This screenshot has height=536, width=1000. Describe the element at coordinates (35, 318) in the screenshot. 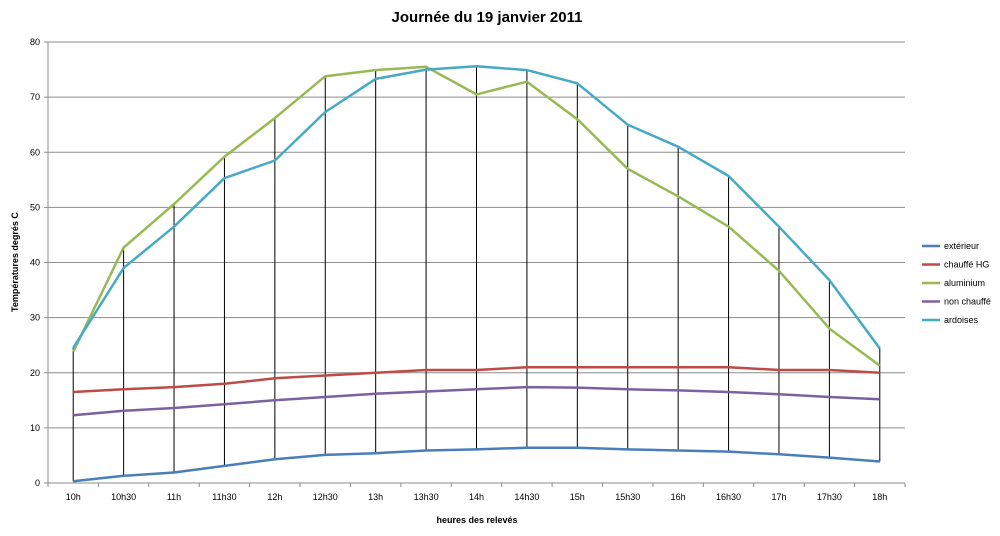

I see `y-tick-label: 30` at that location.